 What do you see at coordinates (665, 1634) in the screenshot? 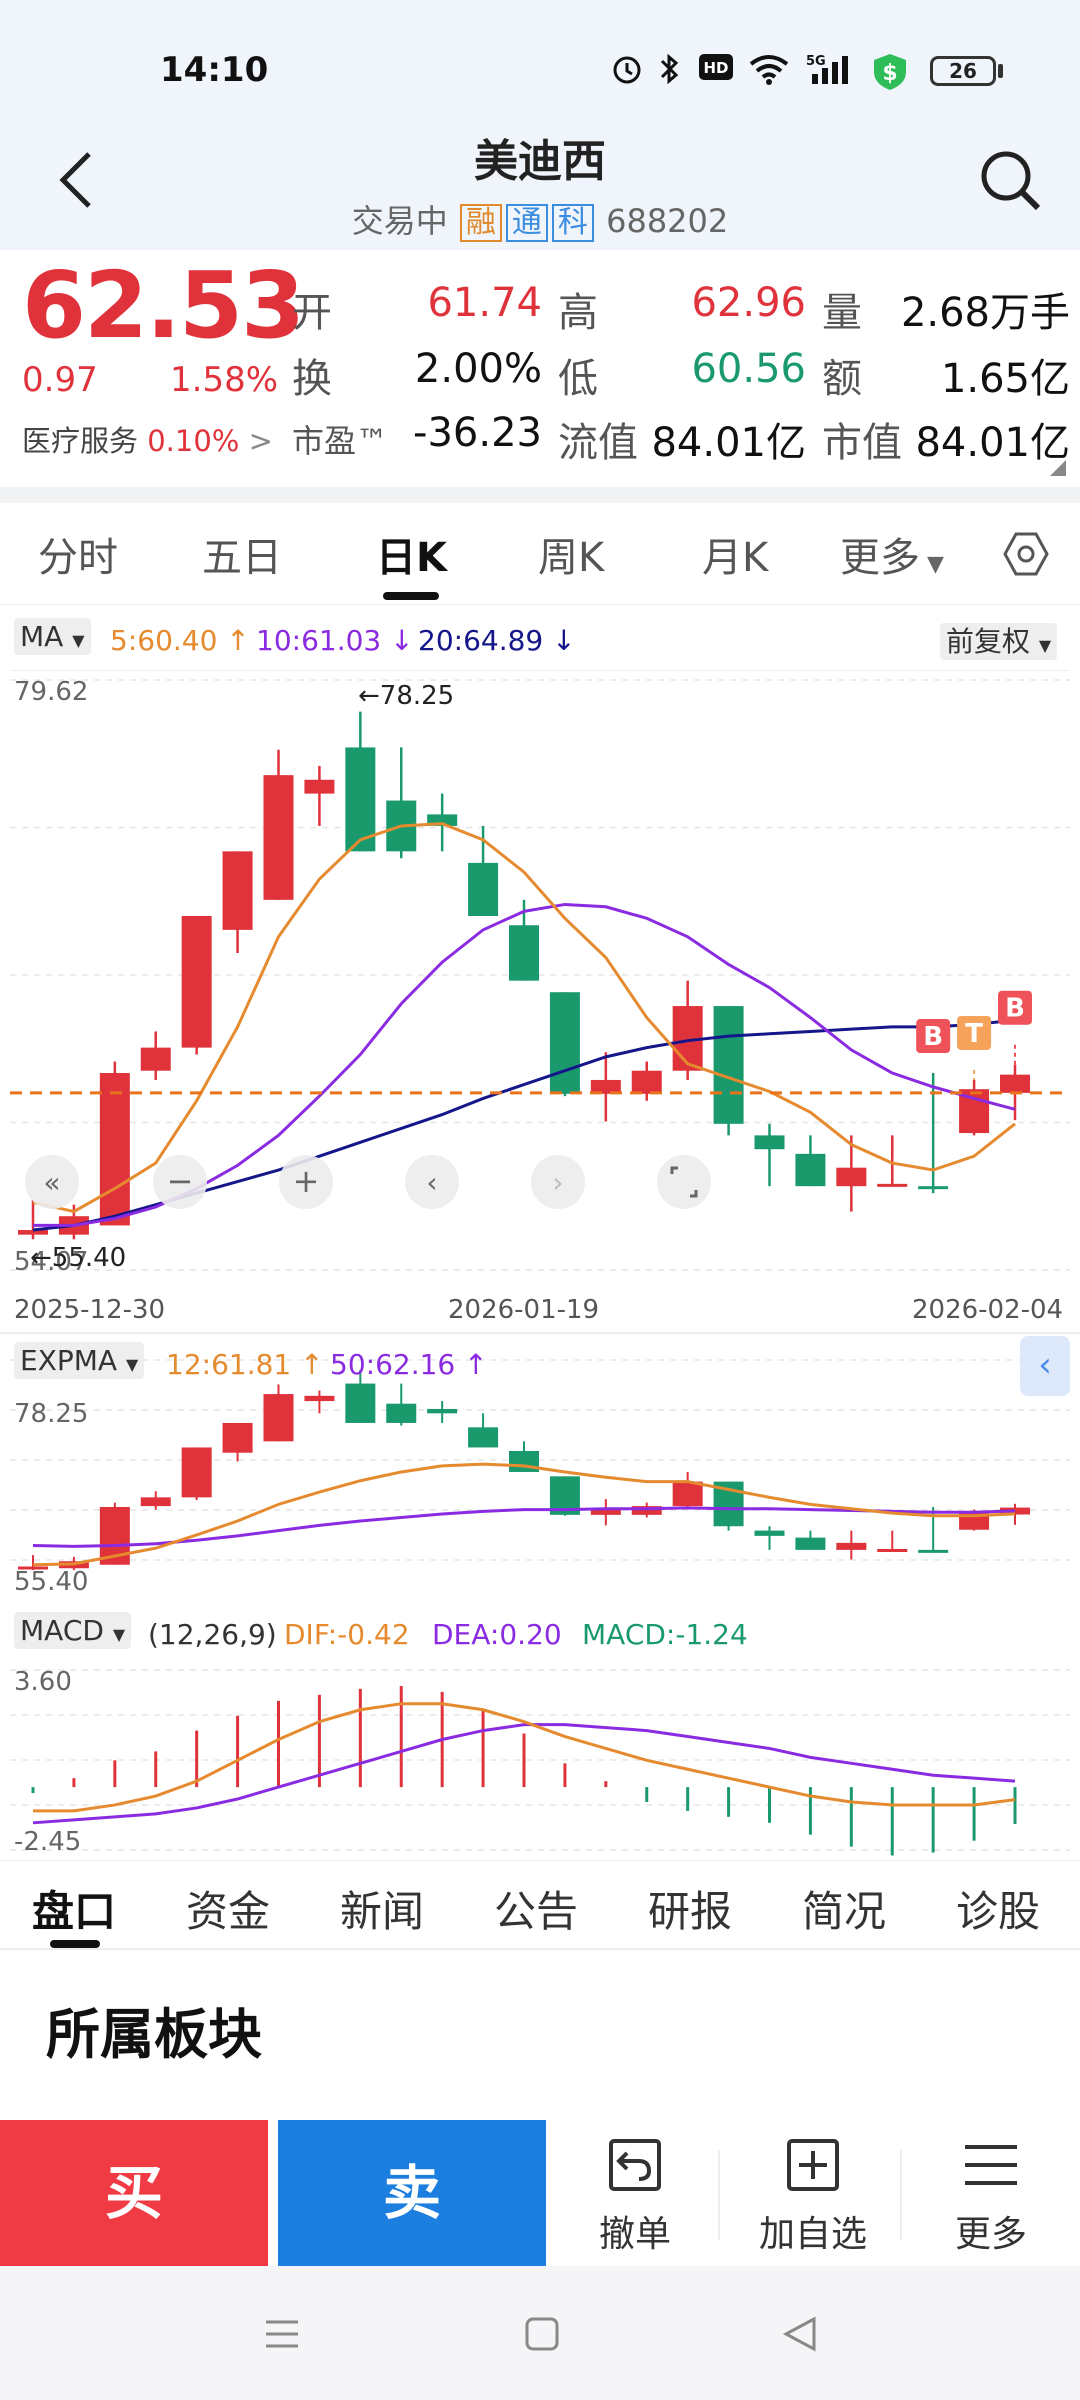
I see `macd-value: MACD:-1.24` at bounding box center [665, 1634].